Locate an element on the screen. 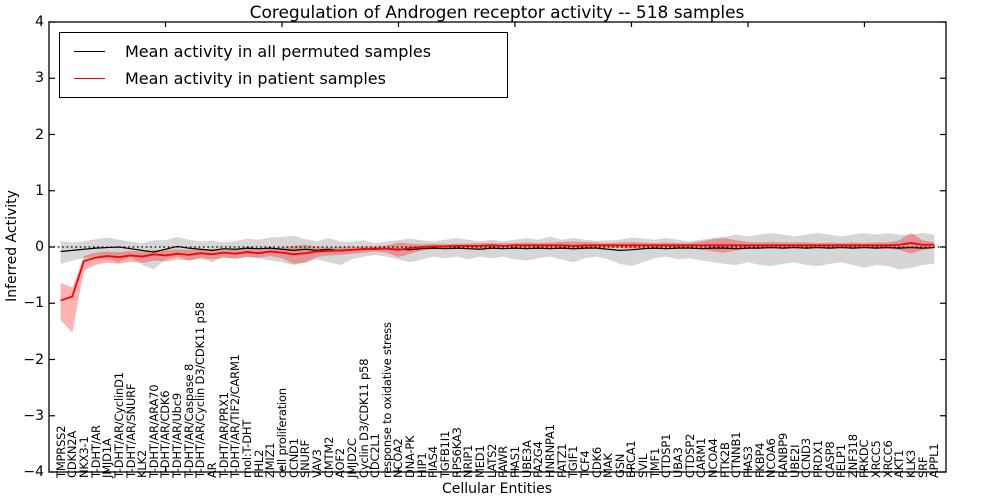 The width and height of the screenshot is (1000, 500). legend-label-permuted: Mean activity in all permuted samples is located at coordinates (278, 51).